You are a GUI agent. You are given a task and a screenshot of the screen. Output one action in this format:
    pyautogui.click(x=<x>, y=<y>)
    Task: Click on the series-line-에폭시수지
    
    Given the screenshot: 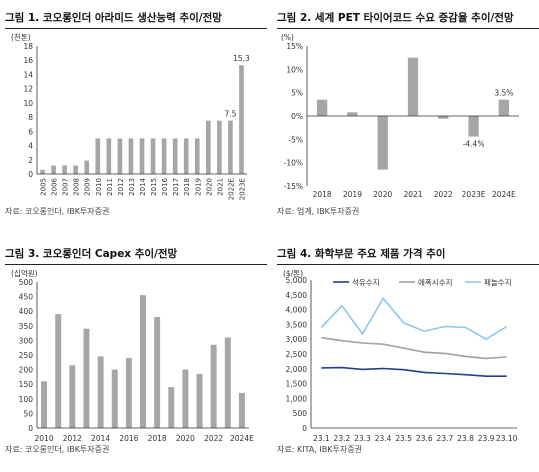 What is the action you would take?
    pyautogui.click(x=414, y=348)
    